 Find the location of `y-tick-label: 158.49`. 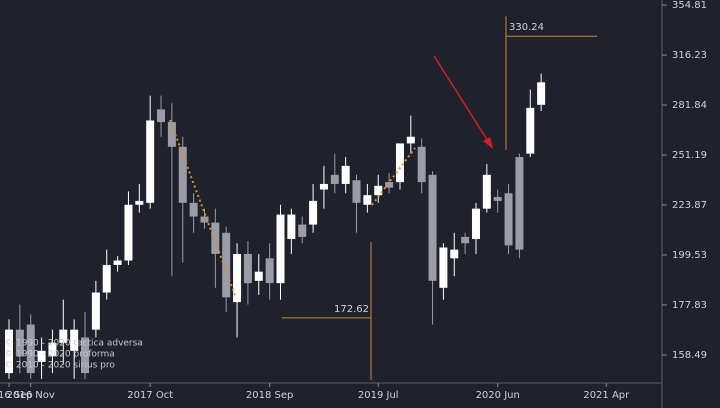

y-tick-label: 158.49 is located at coordinates (689, 355).